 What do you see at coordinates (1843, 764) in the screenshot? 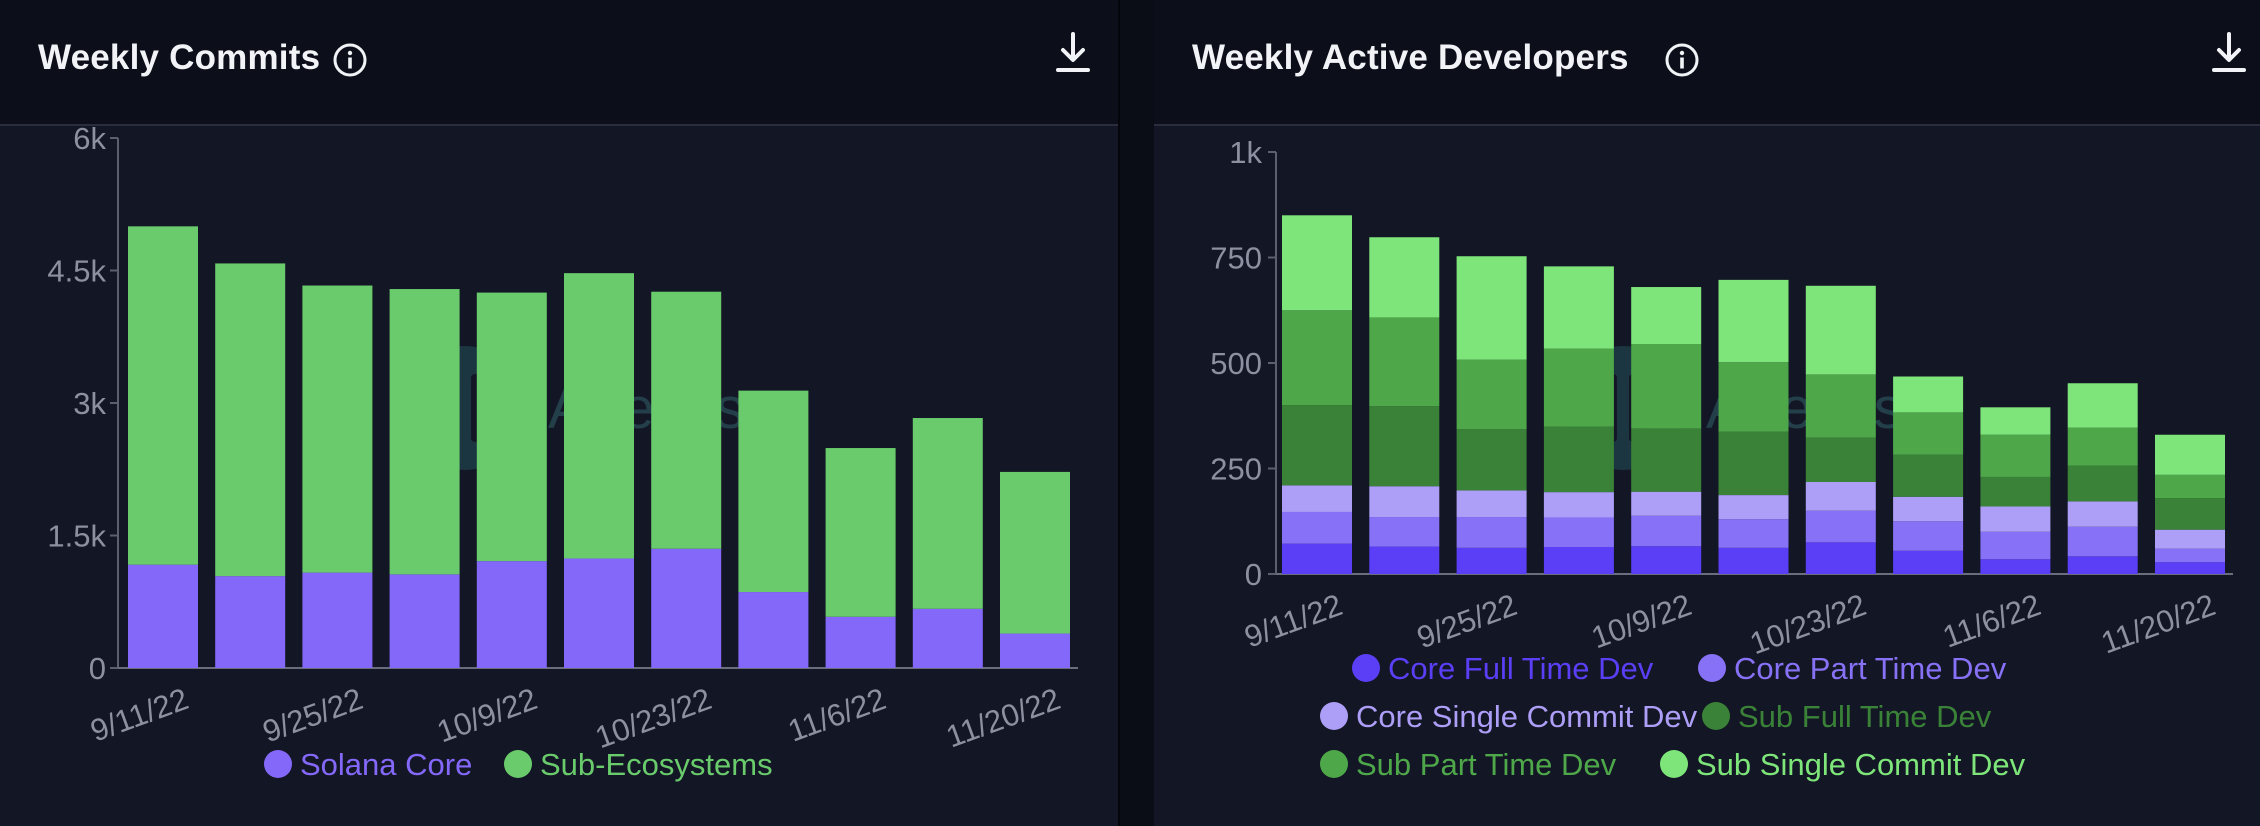
I see `legend-item-sub-single-commit-dev: Sub Single Commit Dev` at bounding box center [1843, 764].